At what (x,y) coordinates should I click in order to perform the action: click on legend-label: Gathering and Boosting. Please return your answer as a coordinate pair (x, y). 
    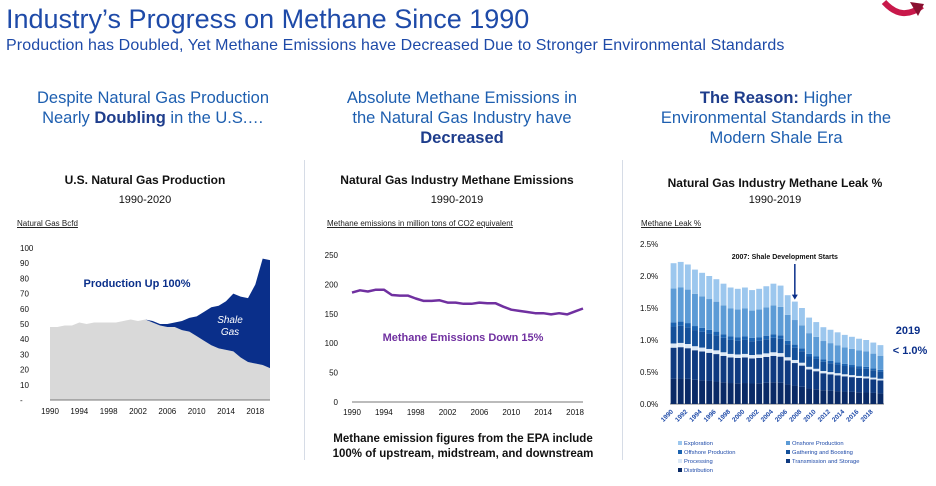
    Looking at the image, I should click on (822, 453).